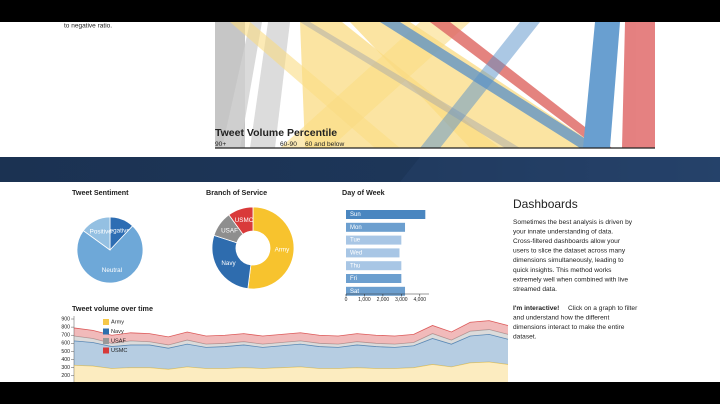 This screenshot has height=404, width=720. Describe the element at coordinates (573, 222) in the screenshot. I see `paragraph-line: Sometimes the best analysis is driven by` at that location.